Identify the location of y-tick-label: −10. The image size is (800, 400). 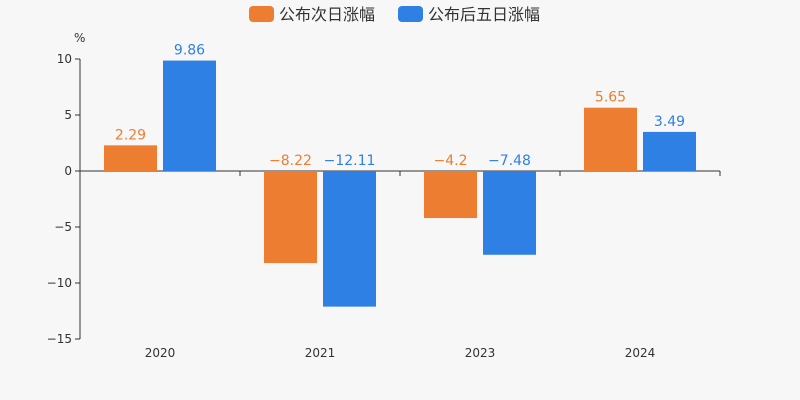
(59, 283).